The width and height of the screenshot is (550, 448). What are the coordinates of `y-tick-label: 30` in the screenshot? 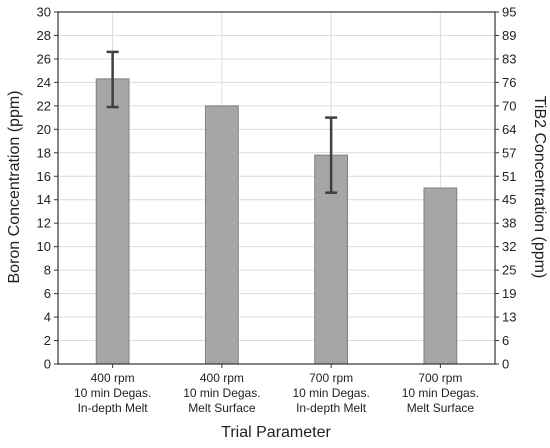 It's located at (44, 12).